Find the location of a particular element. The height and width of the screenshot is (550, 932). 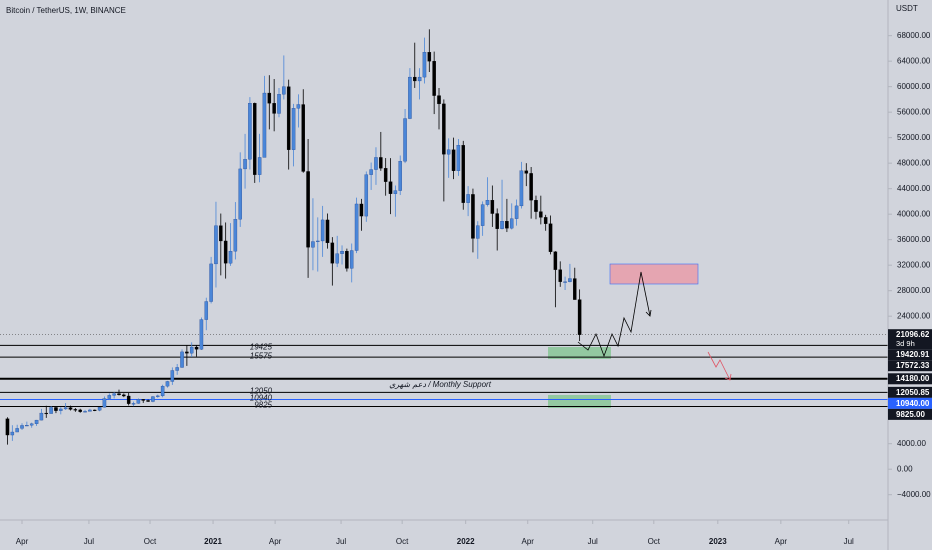

price-box-label: 9825.00 is located at coordinates (910, 414).